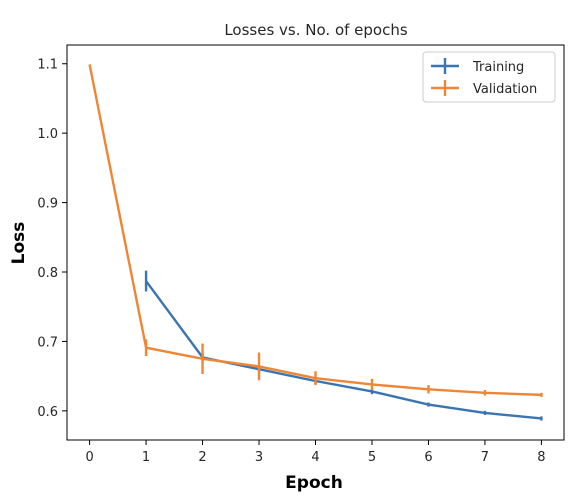  Describe the element at coordinates (316, 30) in the screenshot. I see `chart-title: Losses vs. No. of epochs` at that location.